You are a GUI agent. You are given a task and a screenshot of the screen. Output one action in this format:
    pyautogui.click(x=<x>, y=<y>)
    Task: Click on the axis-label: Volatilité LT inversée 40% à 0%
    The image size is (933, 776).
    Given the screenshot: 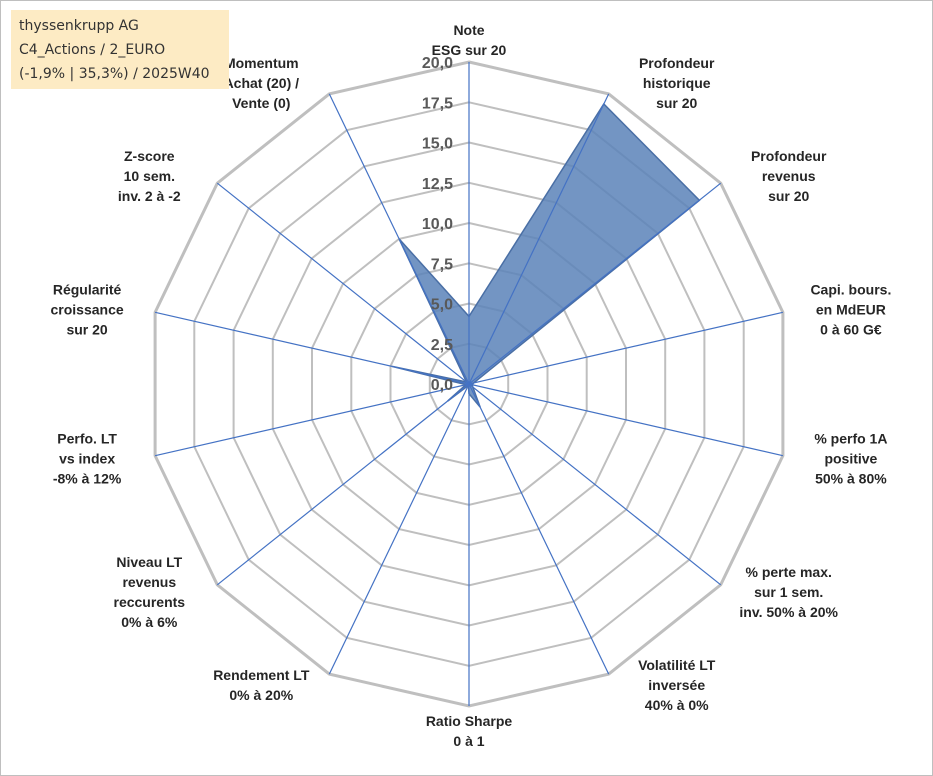 What is the action you would take?
    pyautogui.click(x=677, y=685)
    